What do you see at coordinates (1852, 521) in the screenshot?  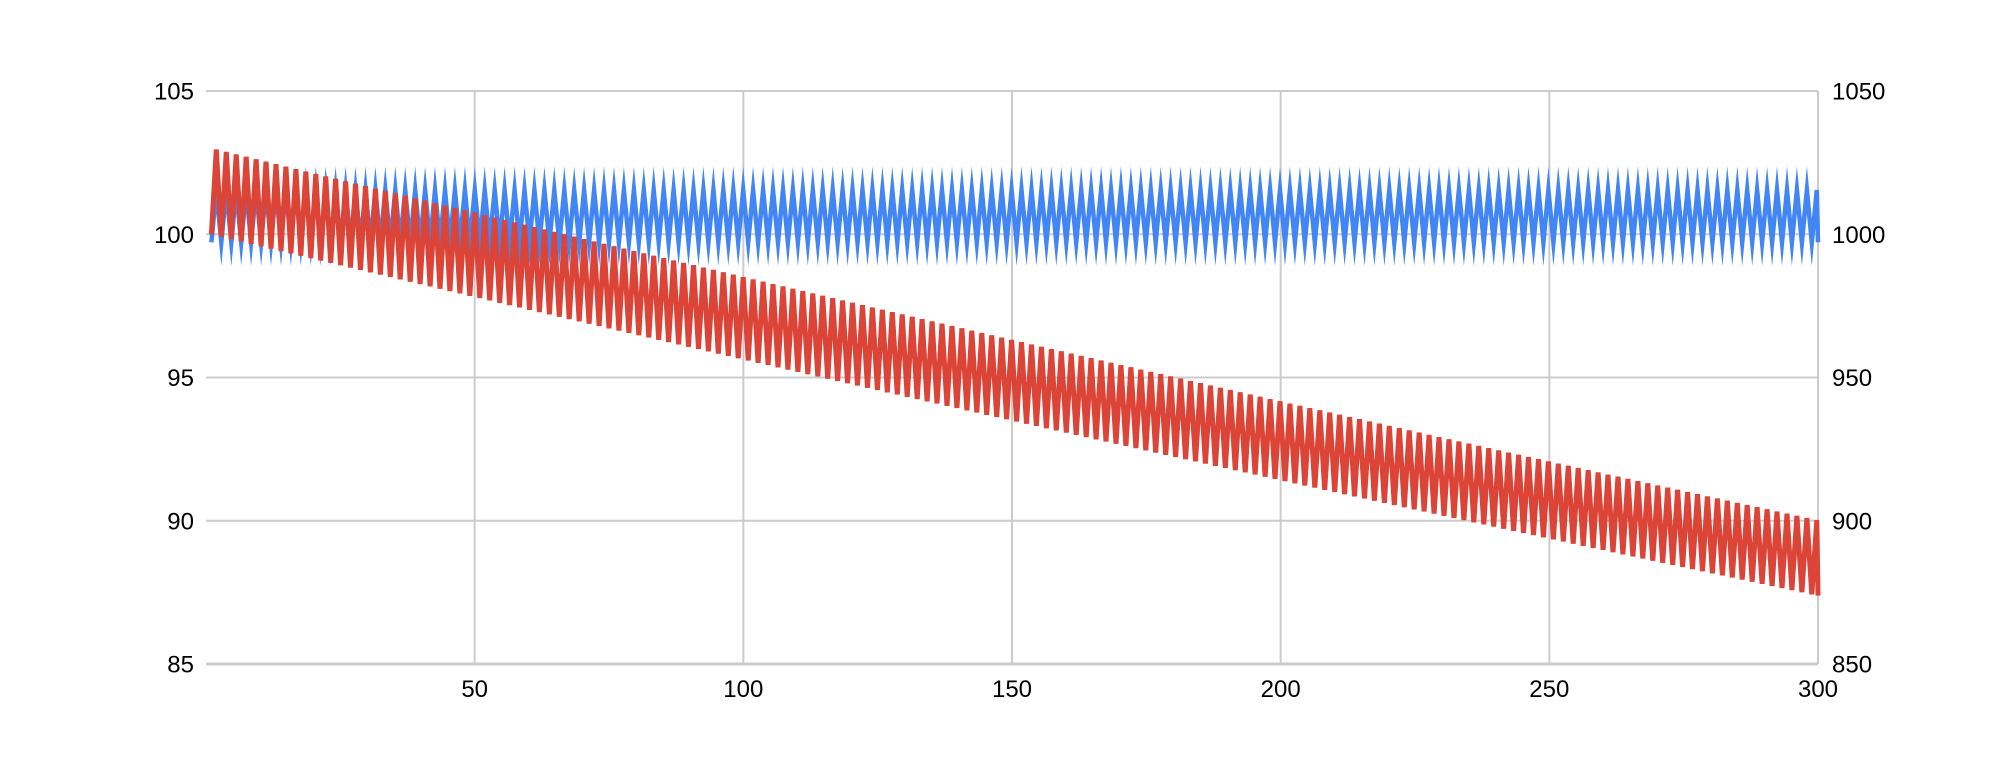 I see `right-axis-tick-label: 900` at bounding box center [1852, 521].